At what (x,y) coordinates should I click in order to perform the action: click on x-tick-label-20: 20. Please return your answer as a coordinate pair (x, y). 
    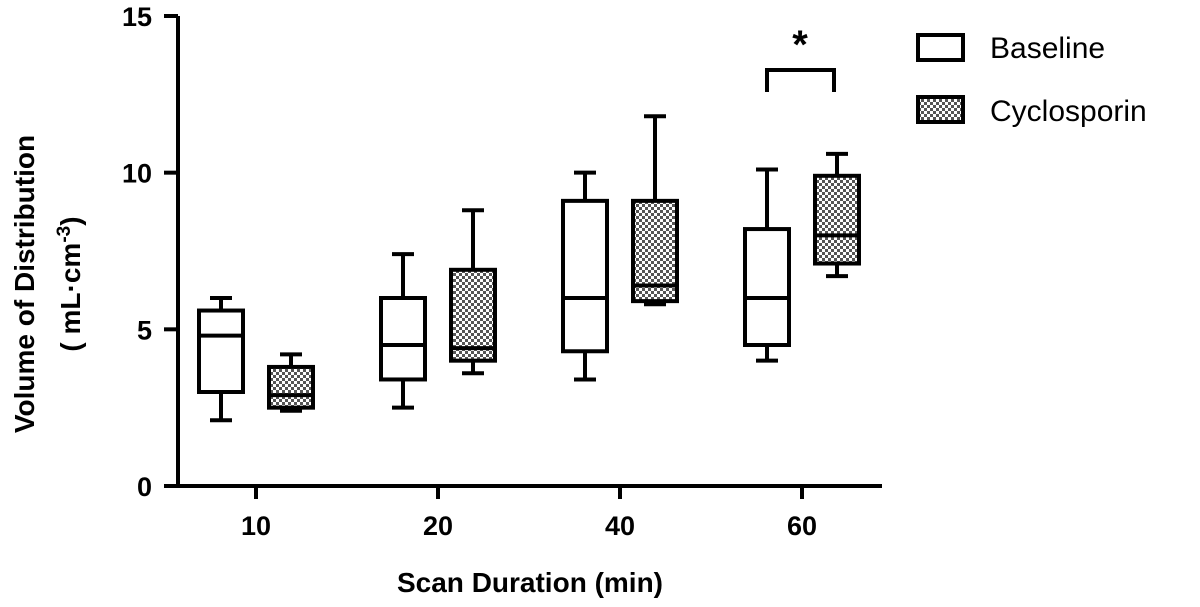
    Looking at the image, I should click on (438, 526).